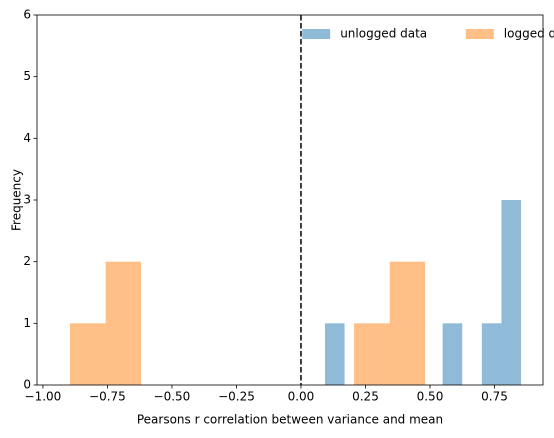 The width and height of the screenshot is (554, 438). I want to click on x-tick-label: 0.25, so click(365, 397).